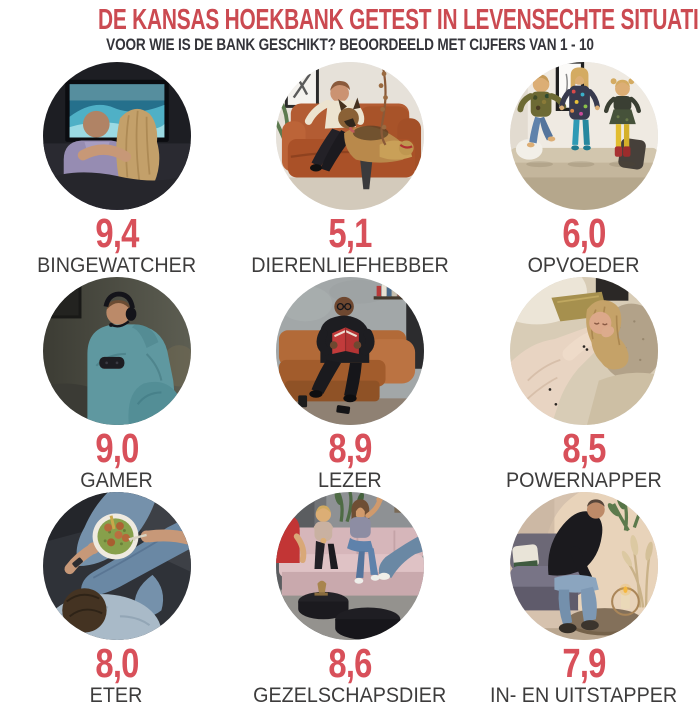 This screenshot has width=700, height=707. I want to click on rating-card-bingewatcher: 9,4 BINGEWATCHER, so click(116, 169).